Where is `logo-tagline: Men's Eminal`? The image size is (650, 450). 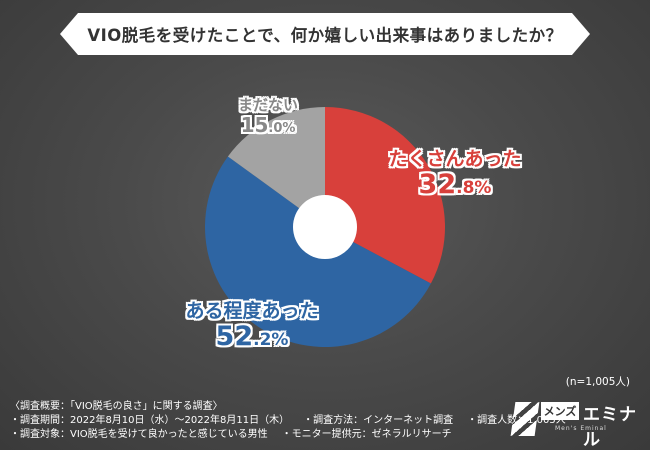
logo-tagline: Men's Eminal is located at coordinates (581, 428).